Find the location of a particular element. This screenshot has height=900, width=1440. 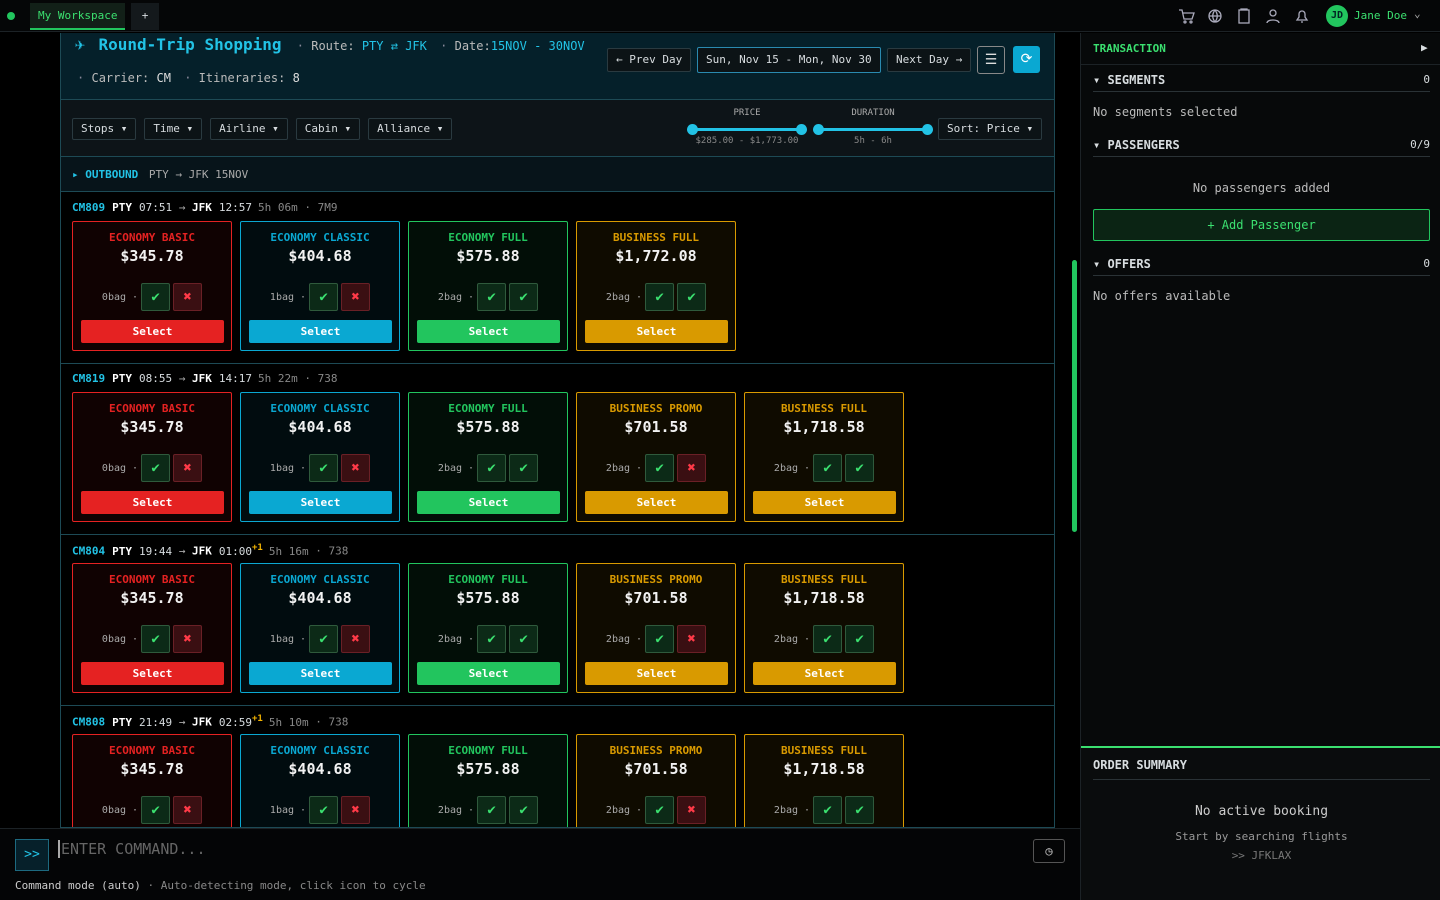

next-day: Next Day → is located at coordinates (929, 60).